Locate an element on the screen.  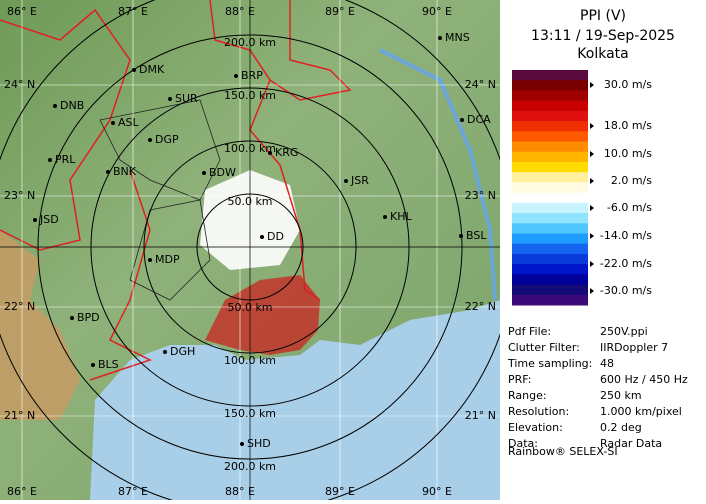
legend-label: -30.0 m/s is located at coordinates (626, 290).